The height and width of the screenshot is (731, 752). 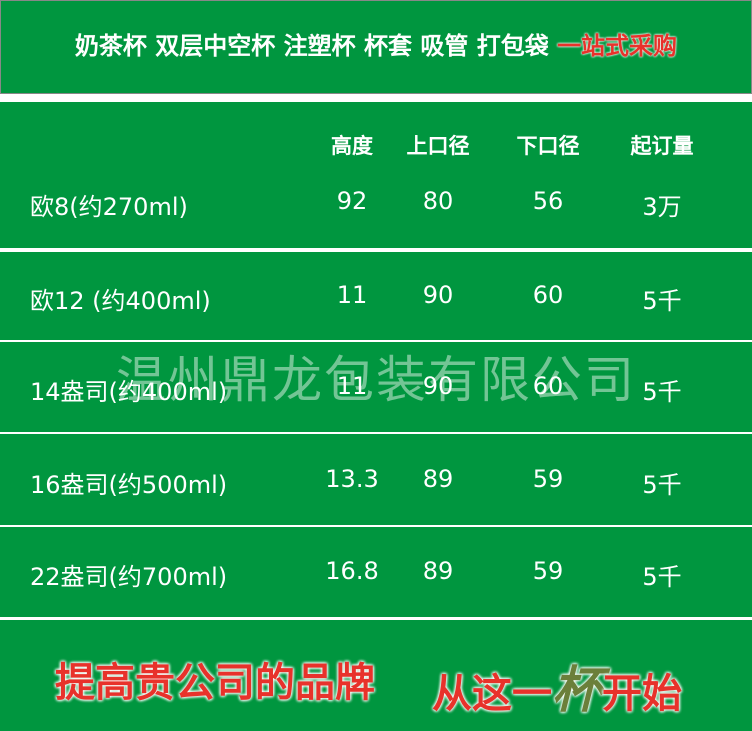 I want to click on top-banner: 奶茶杯 双层中空杯 注塑杯 杯套 吸管 打包袋 一站式采购, so click(x=376, y=47).